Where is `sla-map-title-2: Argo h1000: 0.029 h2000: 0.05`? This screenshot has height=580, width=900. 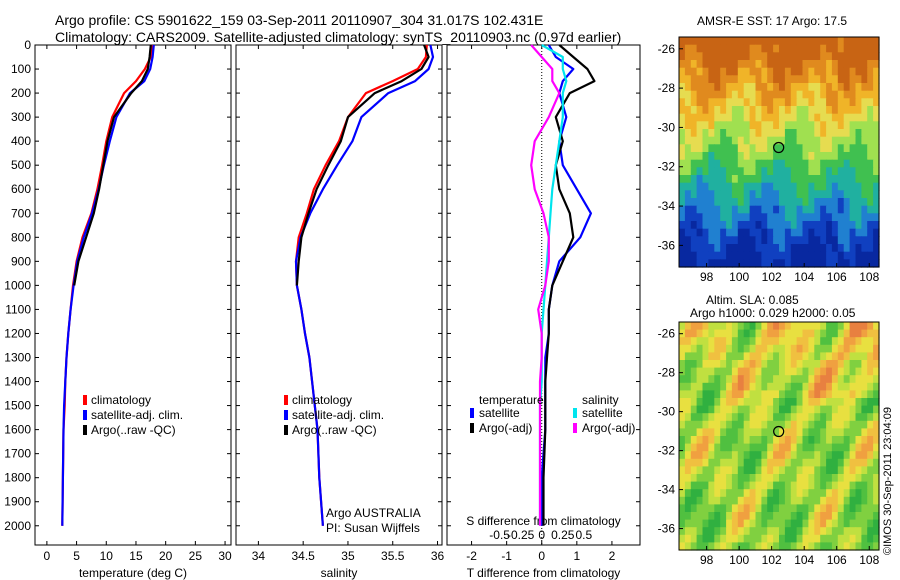 sla-map-title-2: Argo h1000: 0.029 h2000: 0.05 is located at coordinates (773, 313).